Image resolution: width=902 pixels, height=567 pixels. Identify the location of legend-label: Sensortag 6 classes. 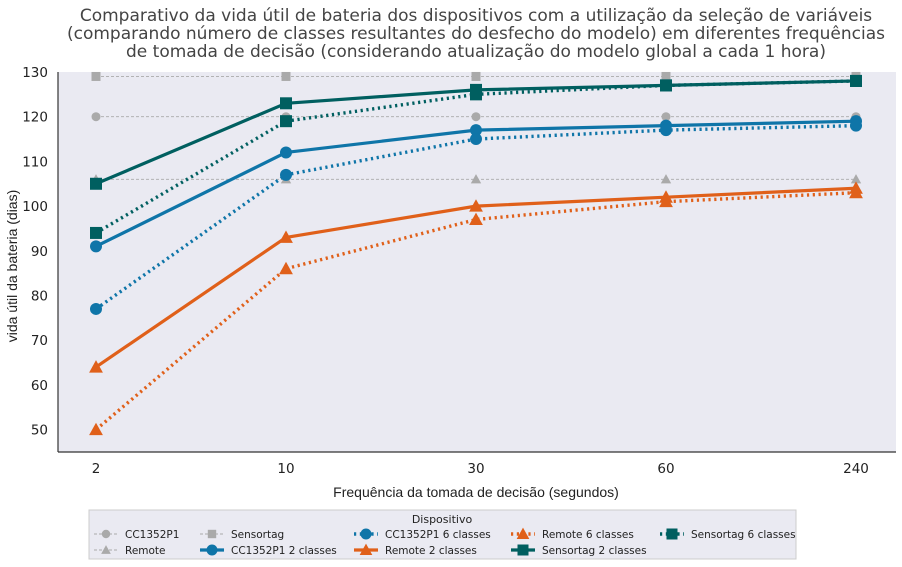
(743, 535).